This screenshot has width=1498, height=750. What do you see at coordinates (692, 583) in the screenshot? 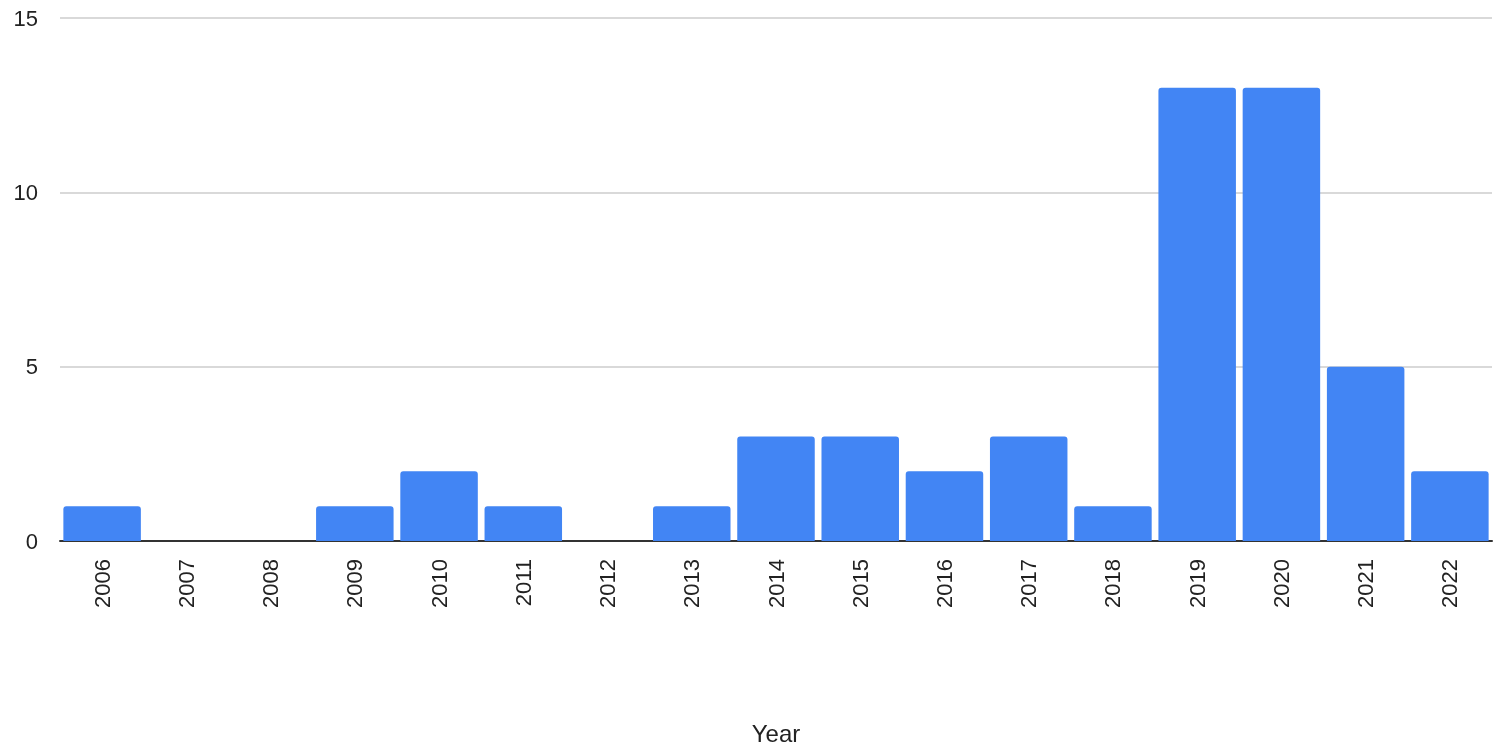
I see `x-tick-label: 2013` at bounding box center [692, 583].